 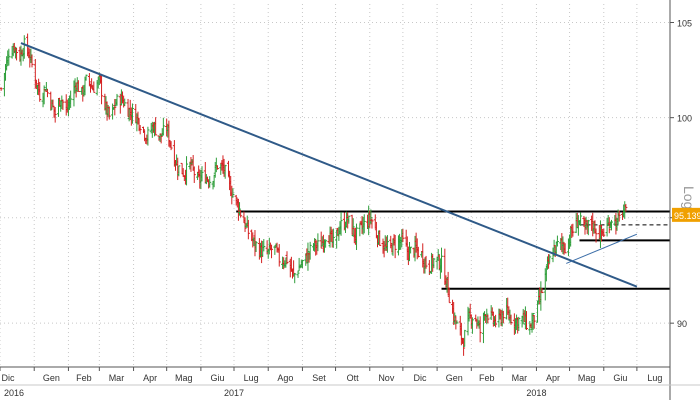 I want to click on year-label: 2016, so click(x=14, y=393).